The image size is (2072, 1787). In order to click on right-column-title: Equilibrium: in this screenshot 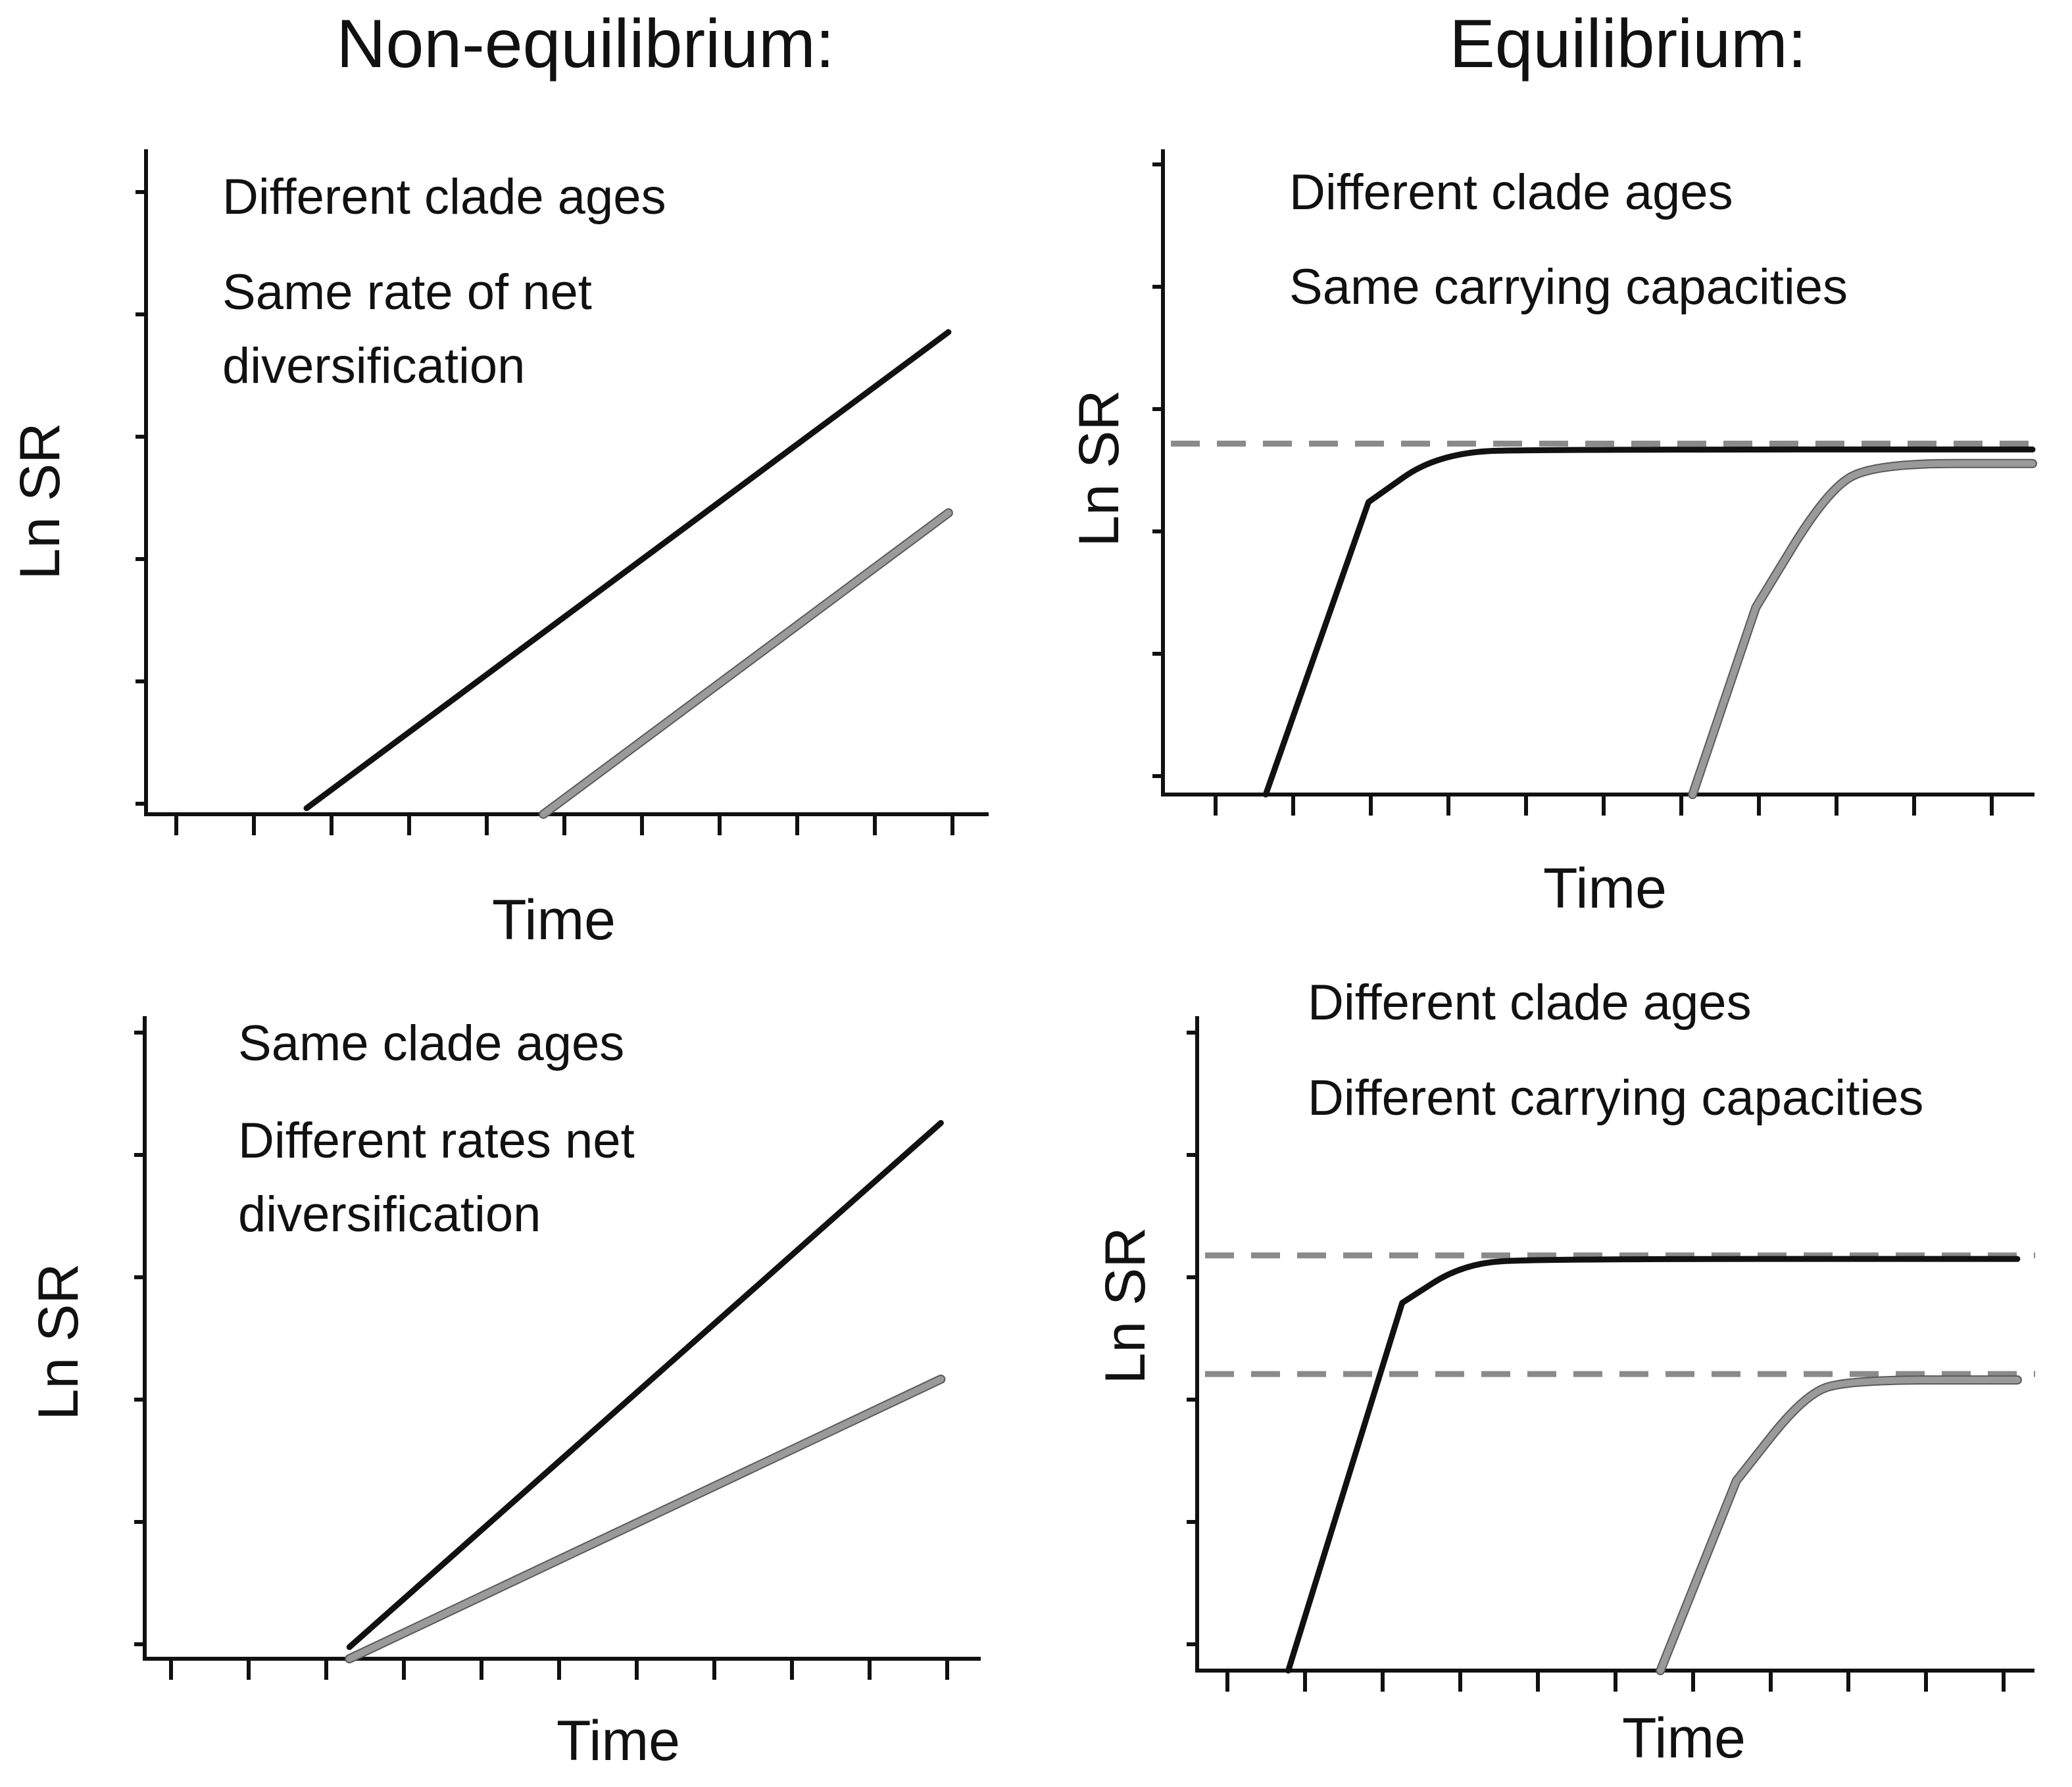, I will do `click(1627, 44)`.